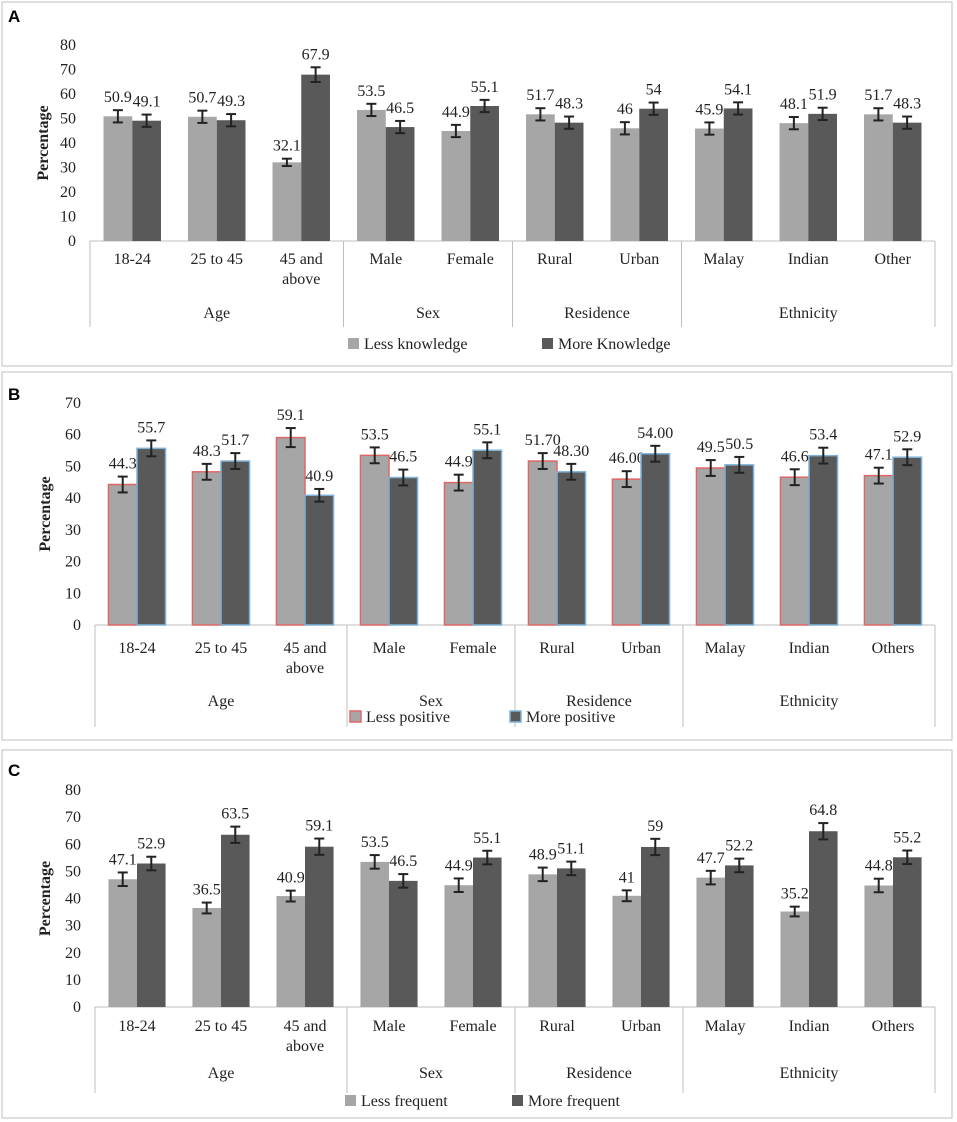  What do you see at coordinates (207, 890) in the screenshot?
I see `data-label: 36.5` at bounding box center [207, 890].